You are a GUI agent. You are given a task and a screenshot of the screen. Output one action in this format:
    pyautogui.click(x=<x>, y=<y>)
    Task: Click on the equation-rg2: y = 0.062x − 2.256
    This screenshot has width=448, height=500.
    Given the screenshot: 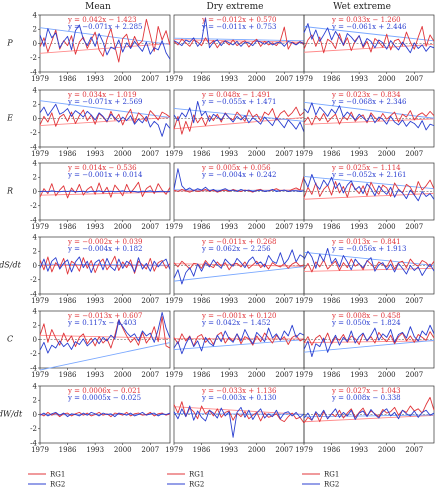 What is the action you would take?
    pyautogui.click(x=236, y=249)
    